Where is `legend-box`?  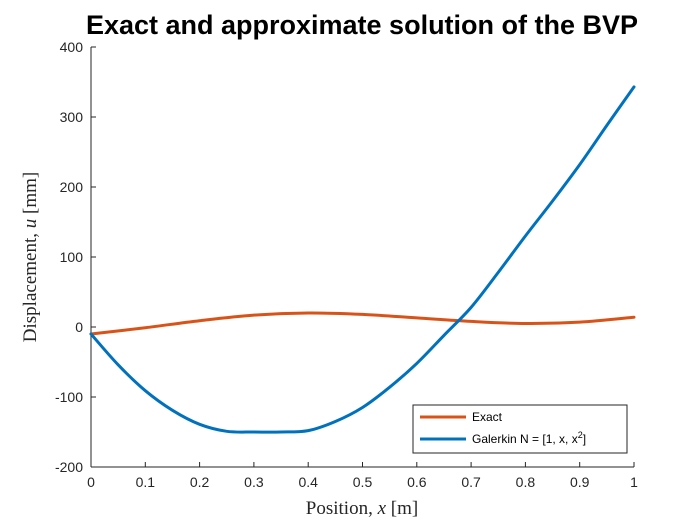
legend-box is located at coordinates (520, 429).